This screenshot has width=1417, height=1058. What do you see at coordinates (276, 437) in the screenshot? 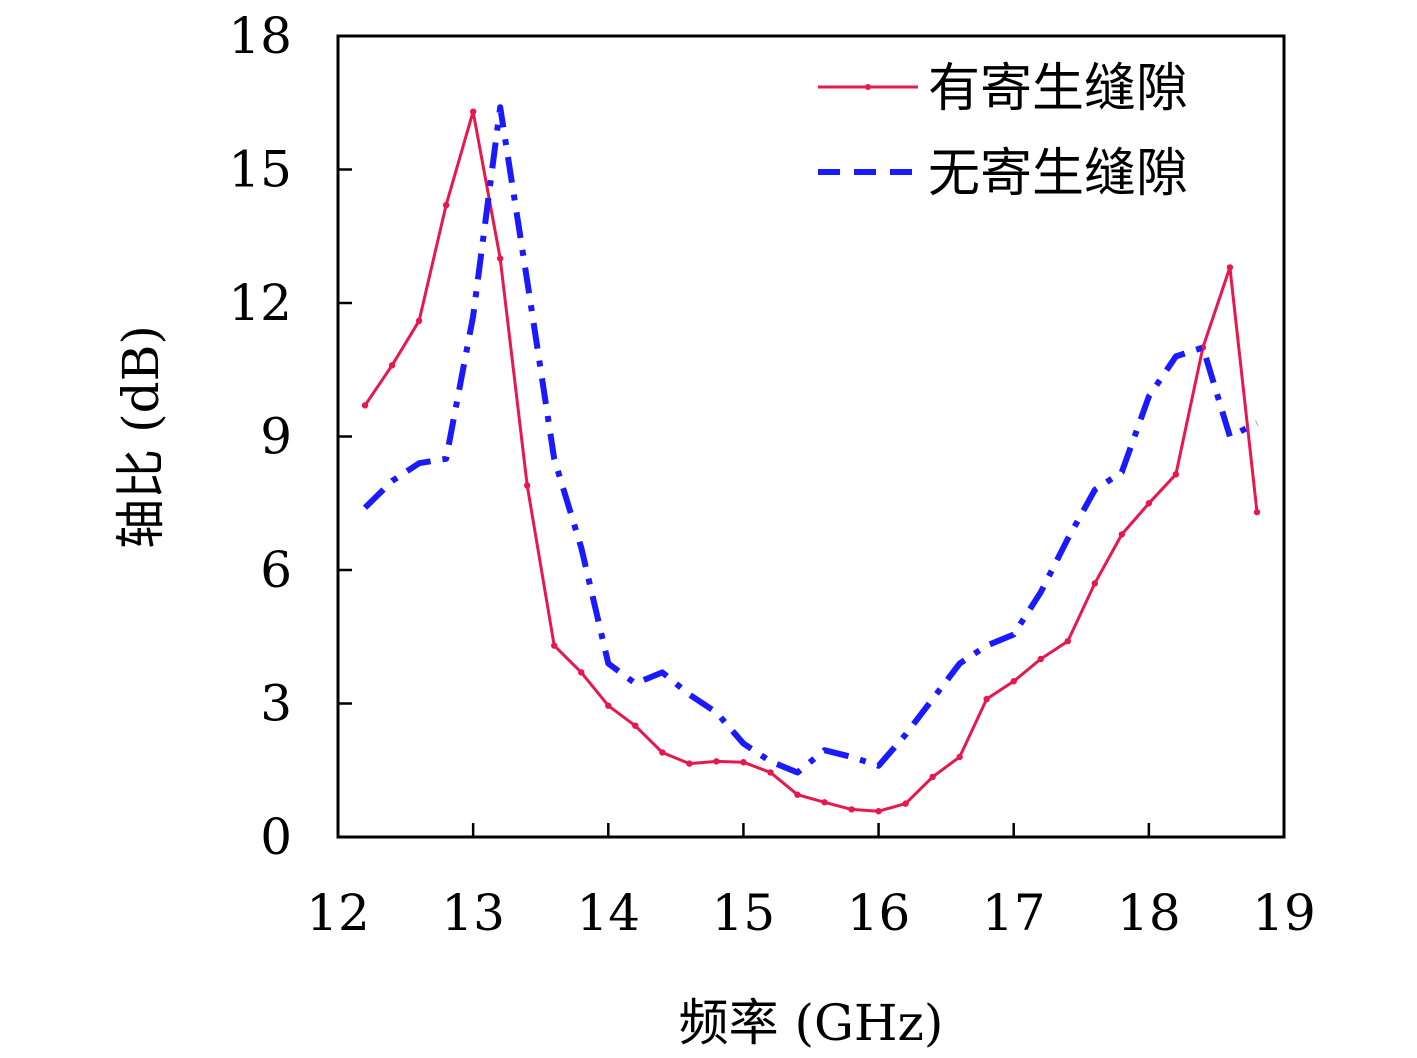
I see `y-tick-label: 9` at bounding box center [276, 437].